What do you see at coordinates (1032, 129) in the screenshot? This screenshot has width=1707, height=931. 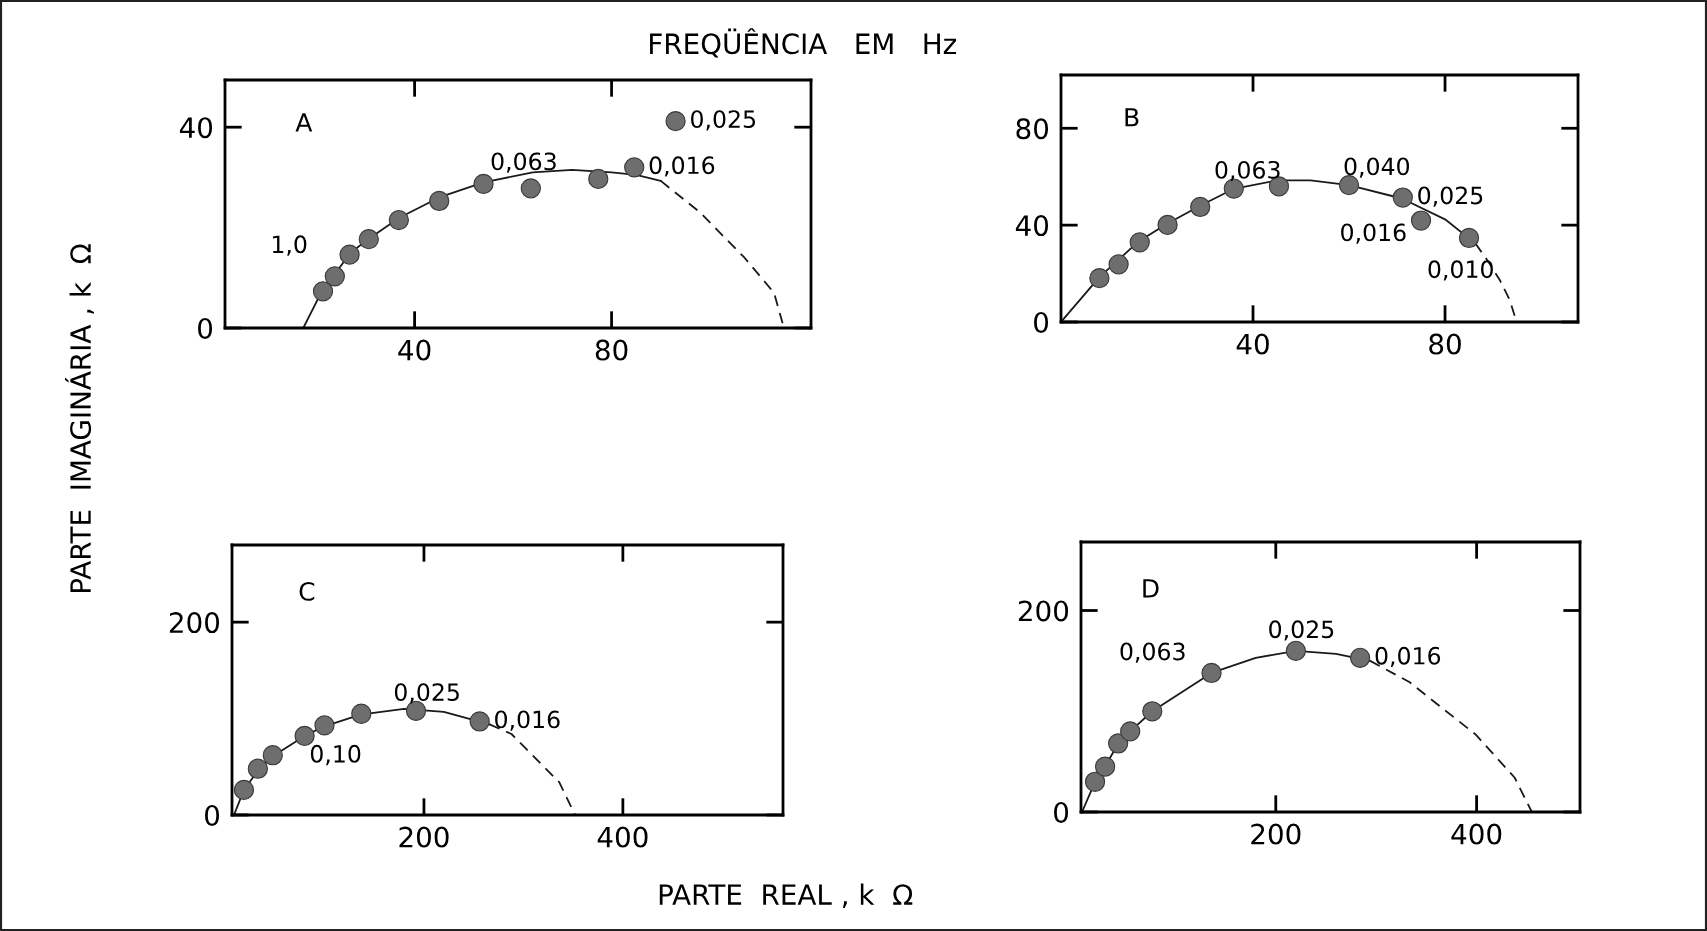 I see `y-tick-label: 80` at bounding box center [1032, 129].